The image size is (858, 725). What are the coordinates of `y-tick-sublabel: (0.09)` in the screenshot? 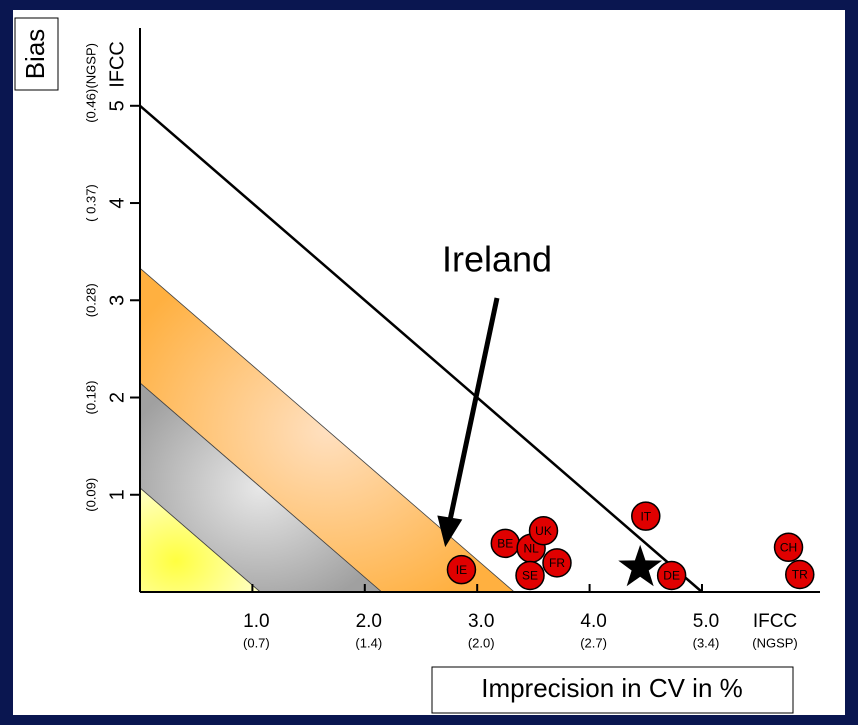 It's located at (90, 495).